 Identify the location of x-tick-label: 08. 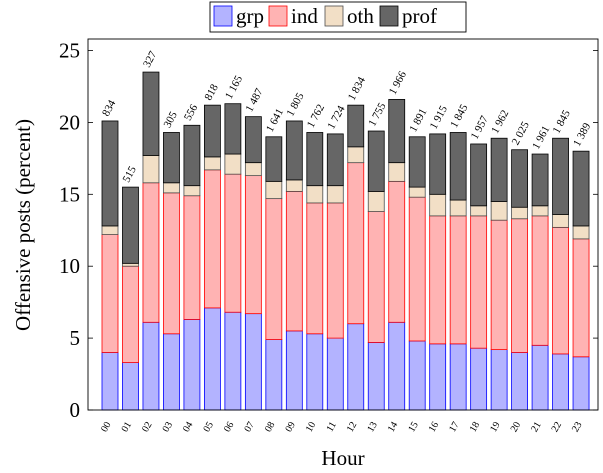
(270, 427).